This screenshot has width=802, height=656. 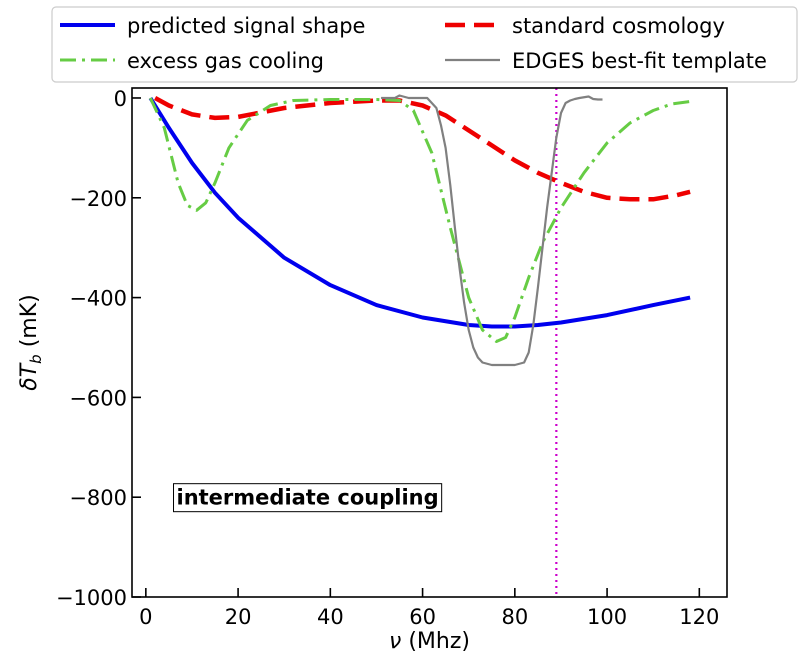 I want to click on legend-label-4: EDGES best-fit template, so click(x=639, y=61).